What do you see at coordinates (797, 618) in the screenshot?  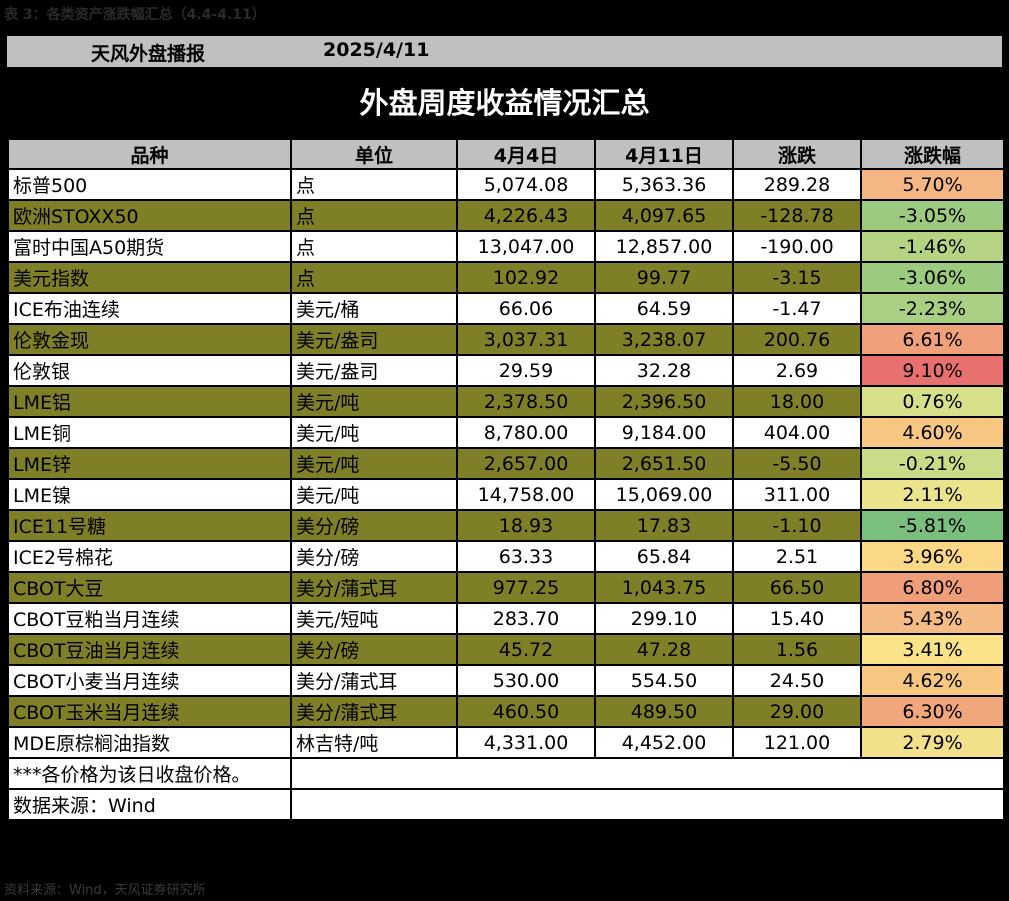 I see `change-cell: 15.40` at bounding box center [797, 618].